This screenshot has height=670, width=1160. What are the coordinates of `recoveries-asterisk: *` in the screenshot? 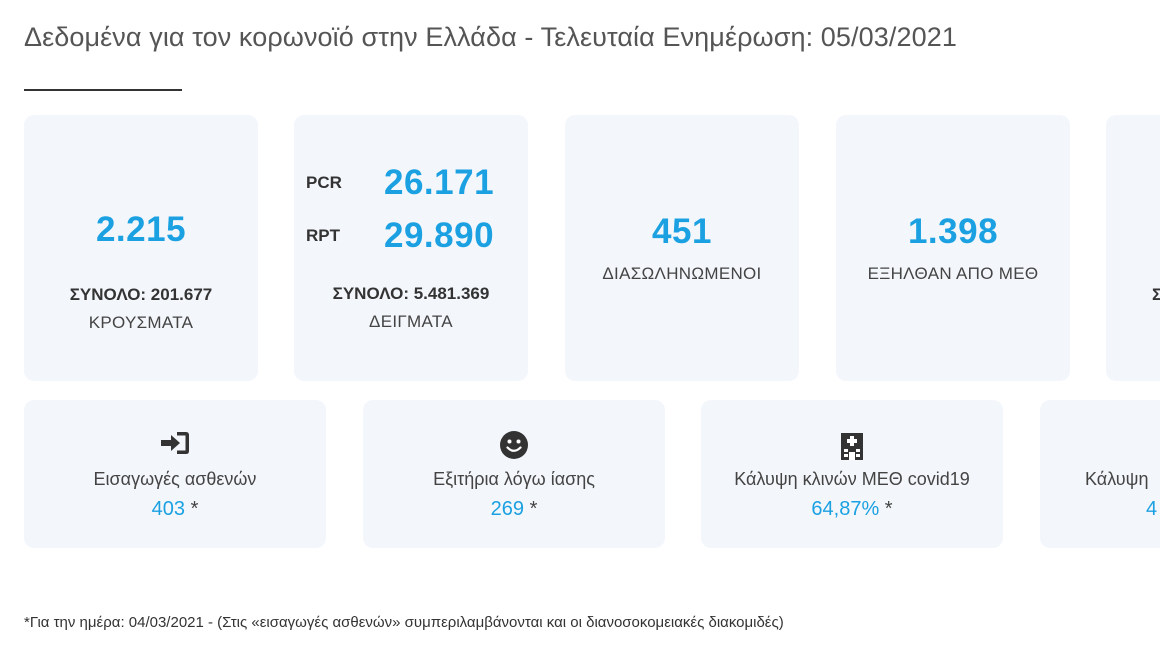 It's located at (533, 509).